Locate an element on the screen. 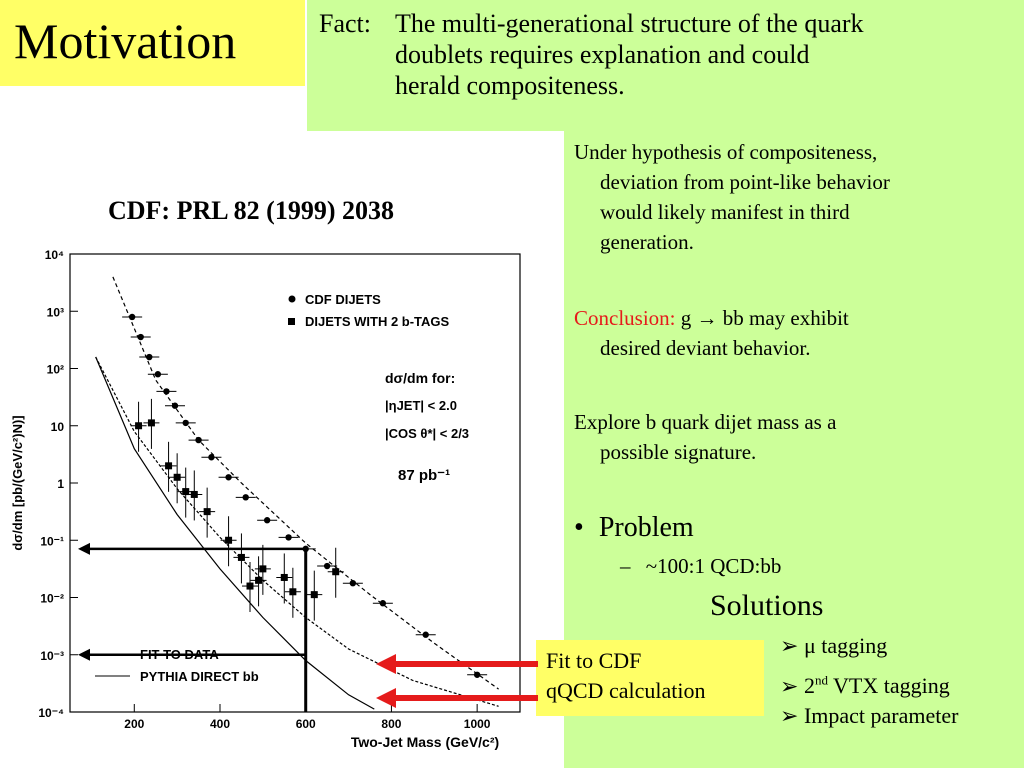 Image resolution: width=1024 pixels, height=768 pixels. legend-marker-circle is located at coordinates (292, 299).